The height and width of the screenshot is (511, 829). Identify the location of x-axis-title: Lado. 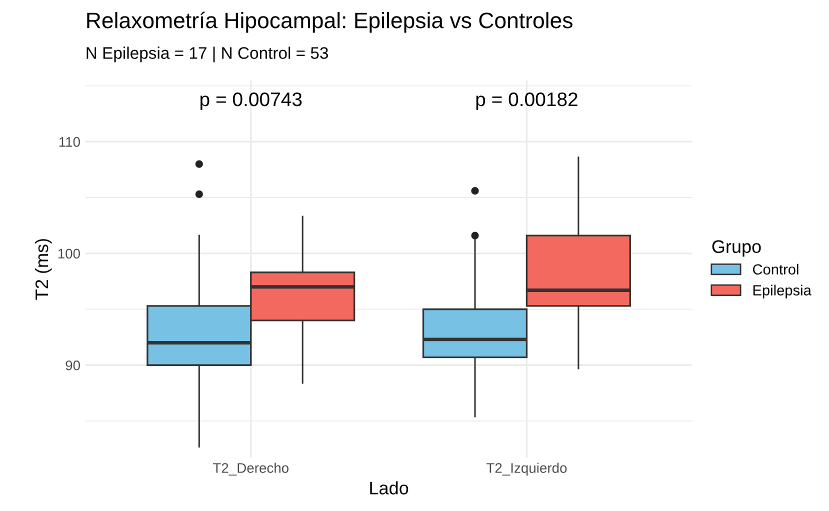
(389, 487).